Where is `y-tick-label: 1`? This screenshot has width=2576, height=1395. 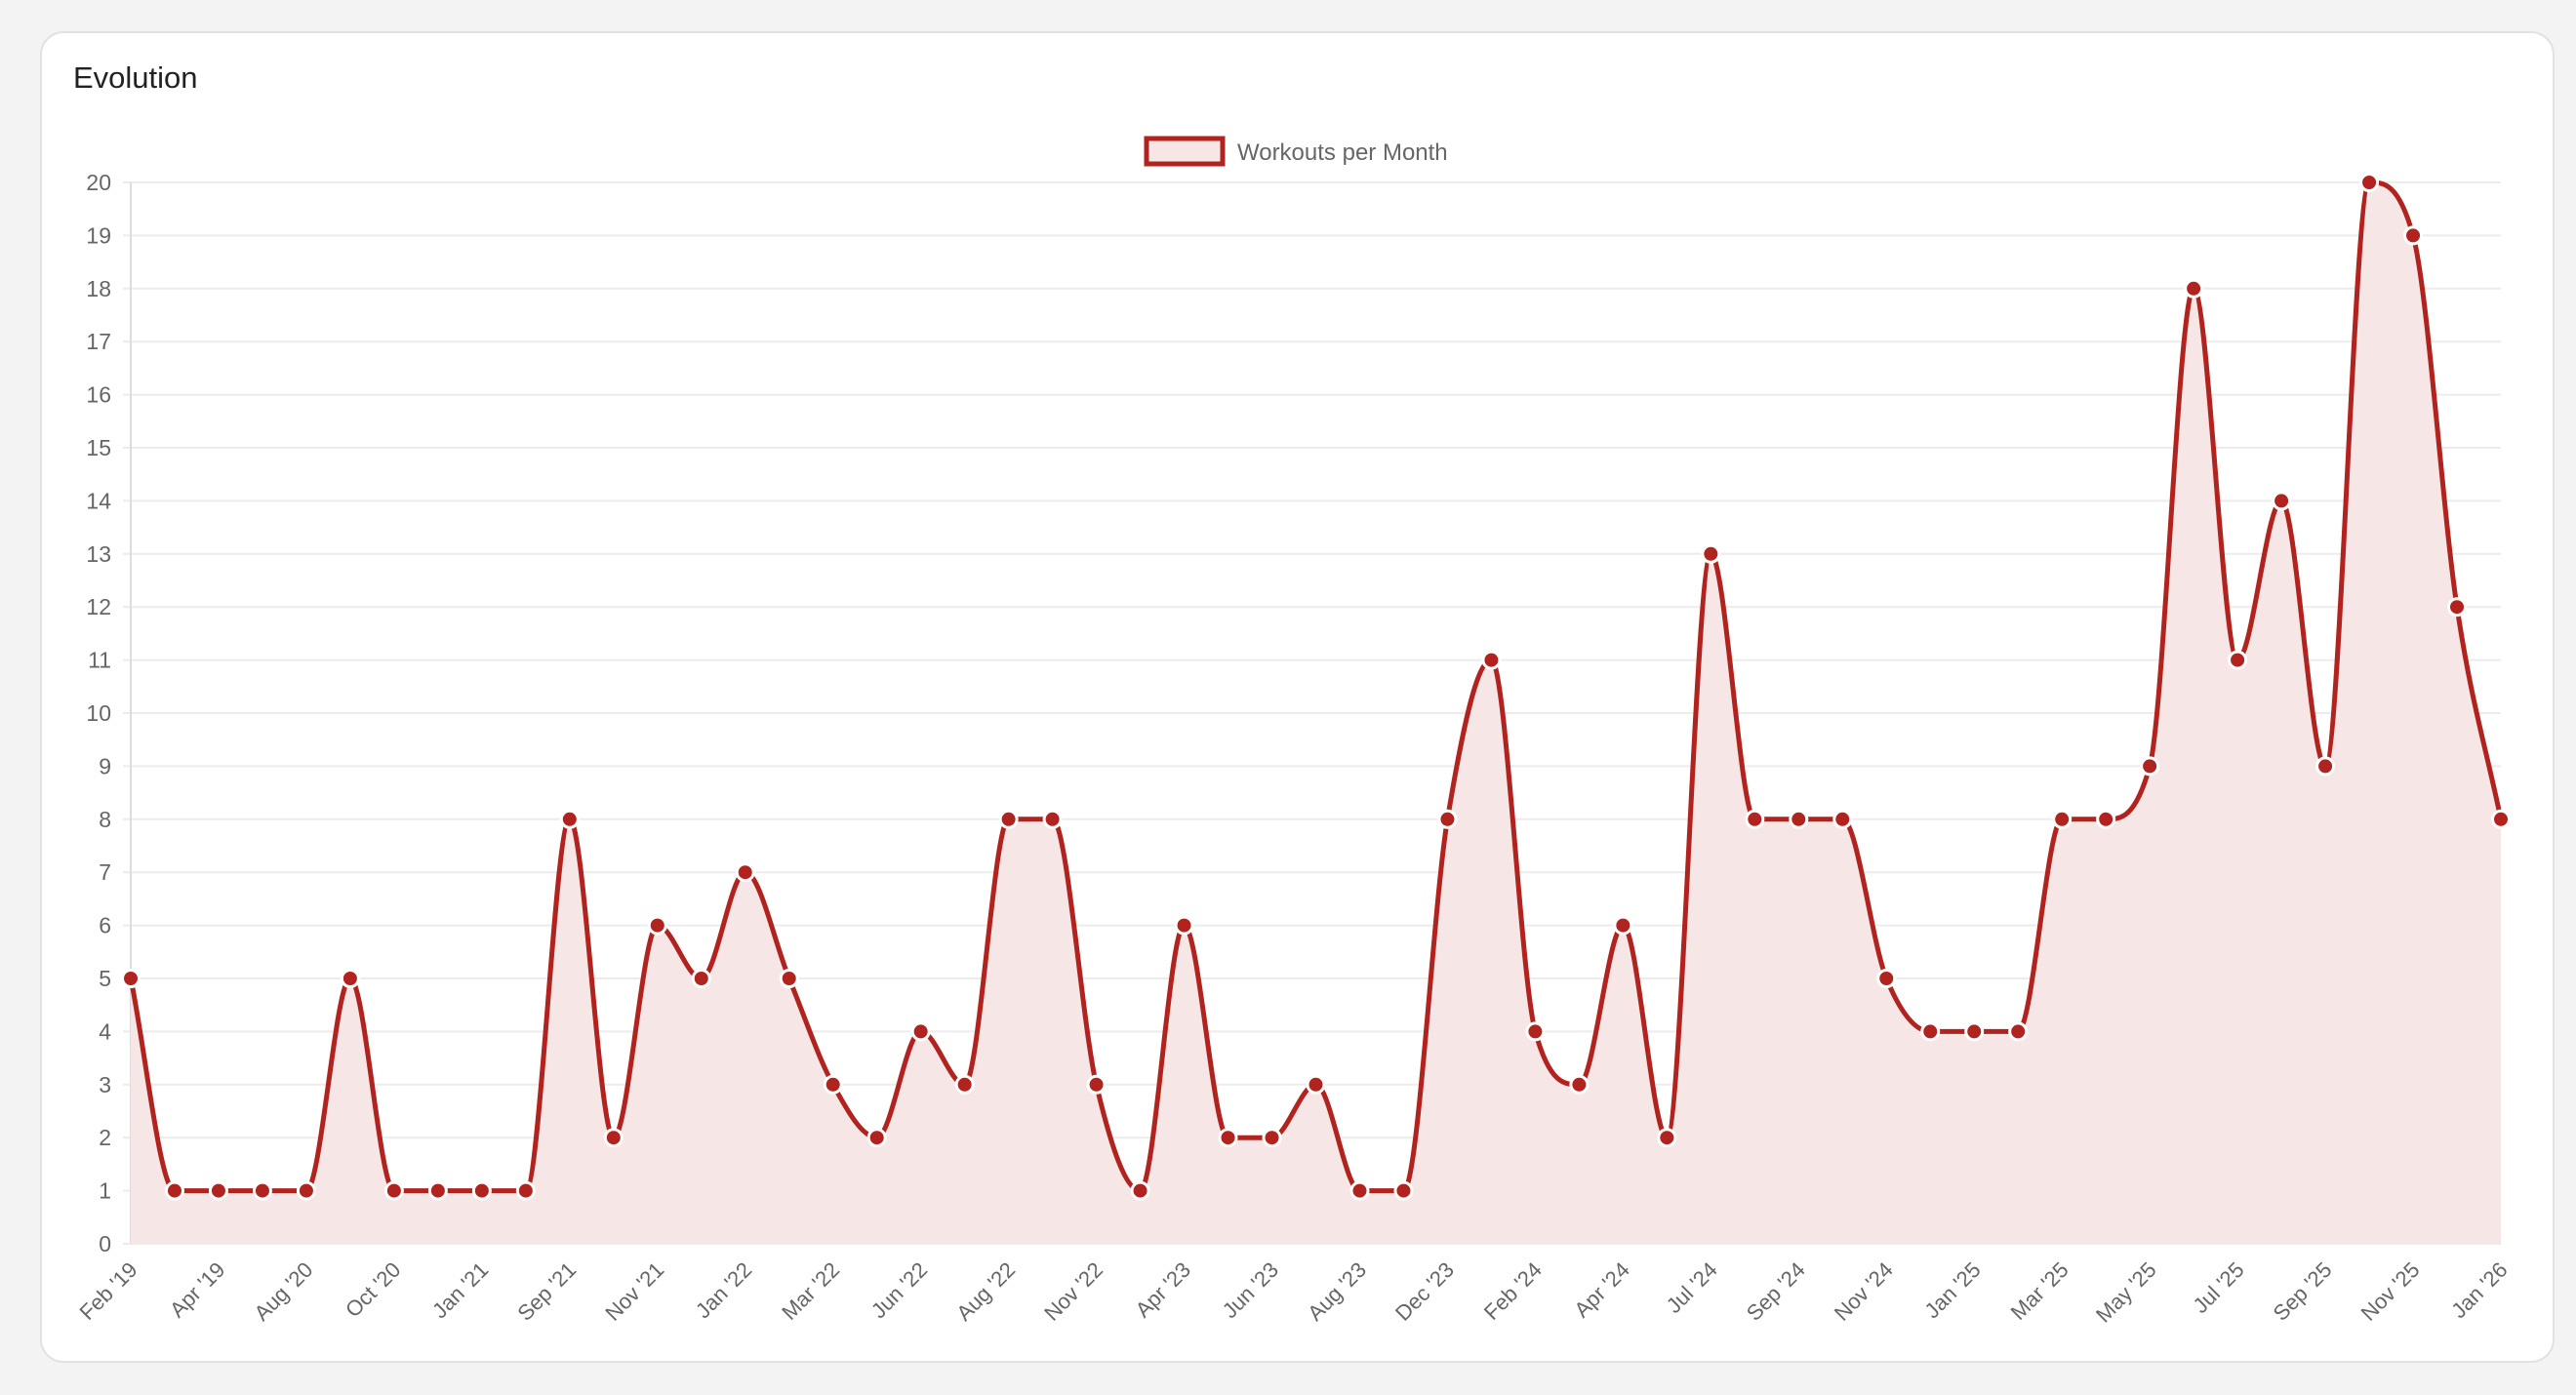 y-tick-label: 1 is located at coordinates (105, 1191).